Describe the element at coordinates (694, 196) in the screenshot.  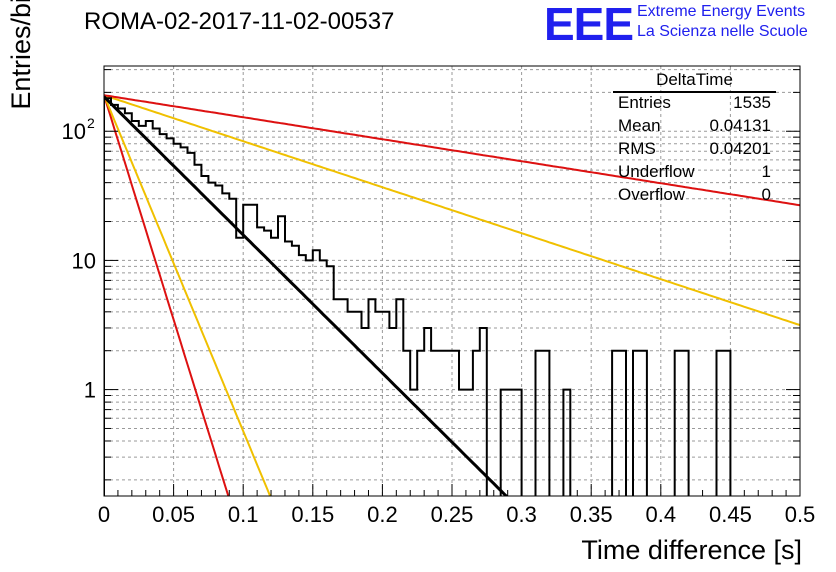
I see `stats-row-overflow: Overflow 0` at that location.